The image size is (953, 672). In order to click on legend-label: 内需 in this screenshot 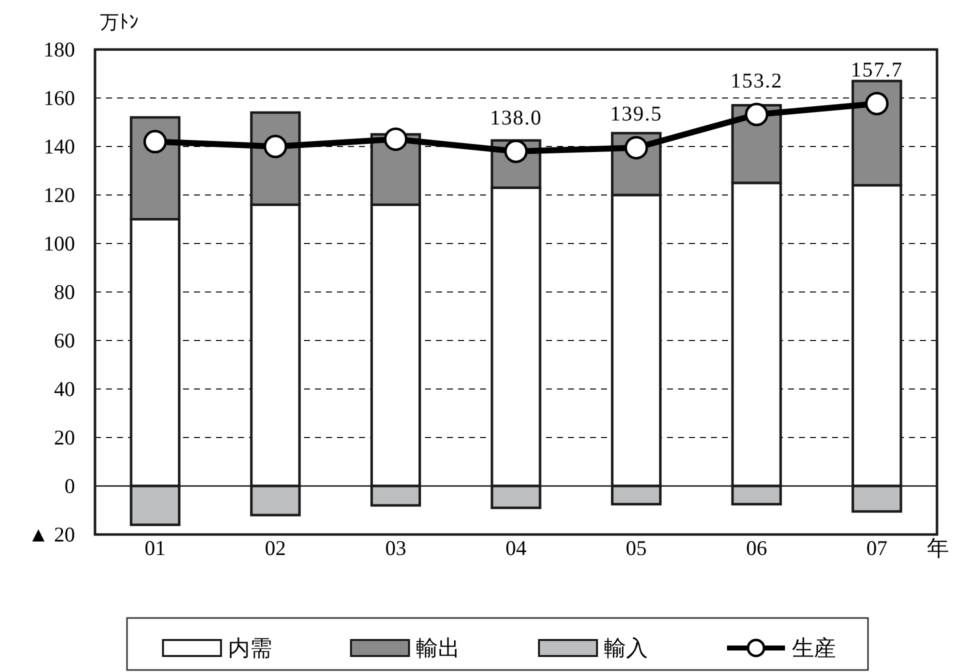, I will do `click(250, 648)`.